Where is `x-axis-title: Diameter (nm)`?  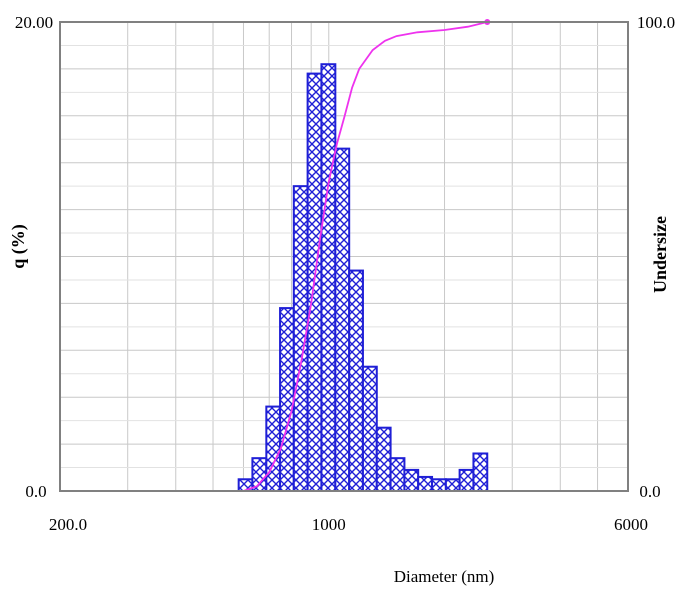 x-axis-title: Diameter (nm) is located at coordinates (444, 576).